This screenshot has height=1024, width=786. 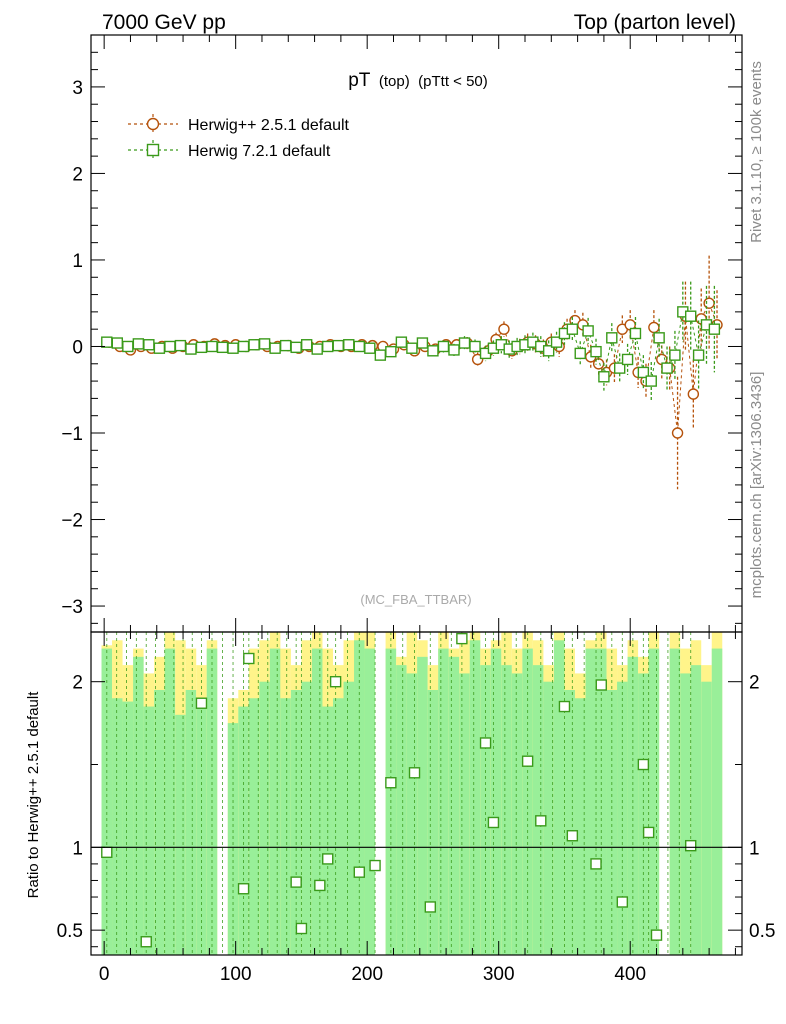 I want to click on ratio-y-tick-label: 2, so click(x=77, y=683).